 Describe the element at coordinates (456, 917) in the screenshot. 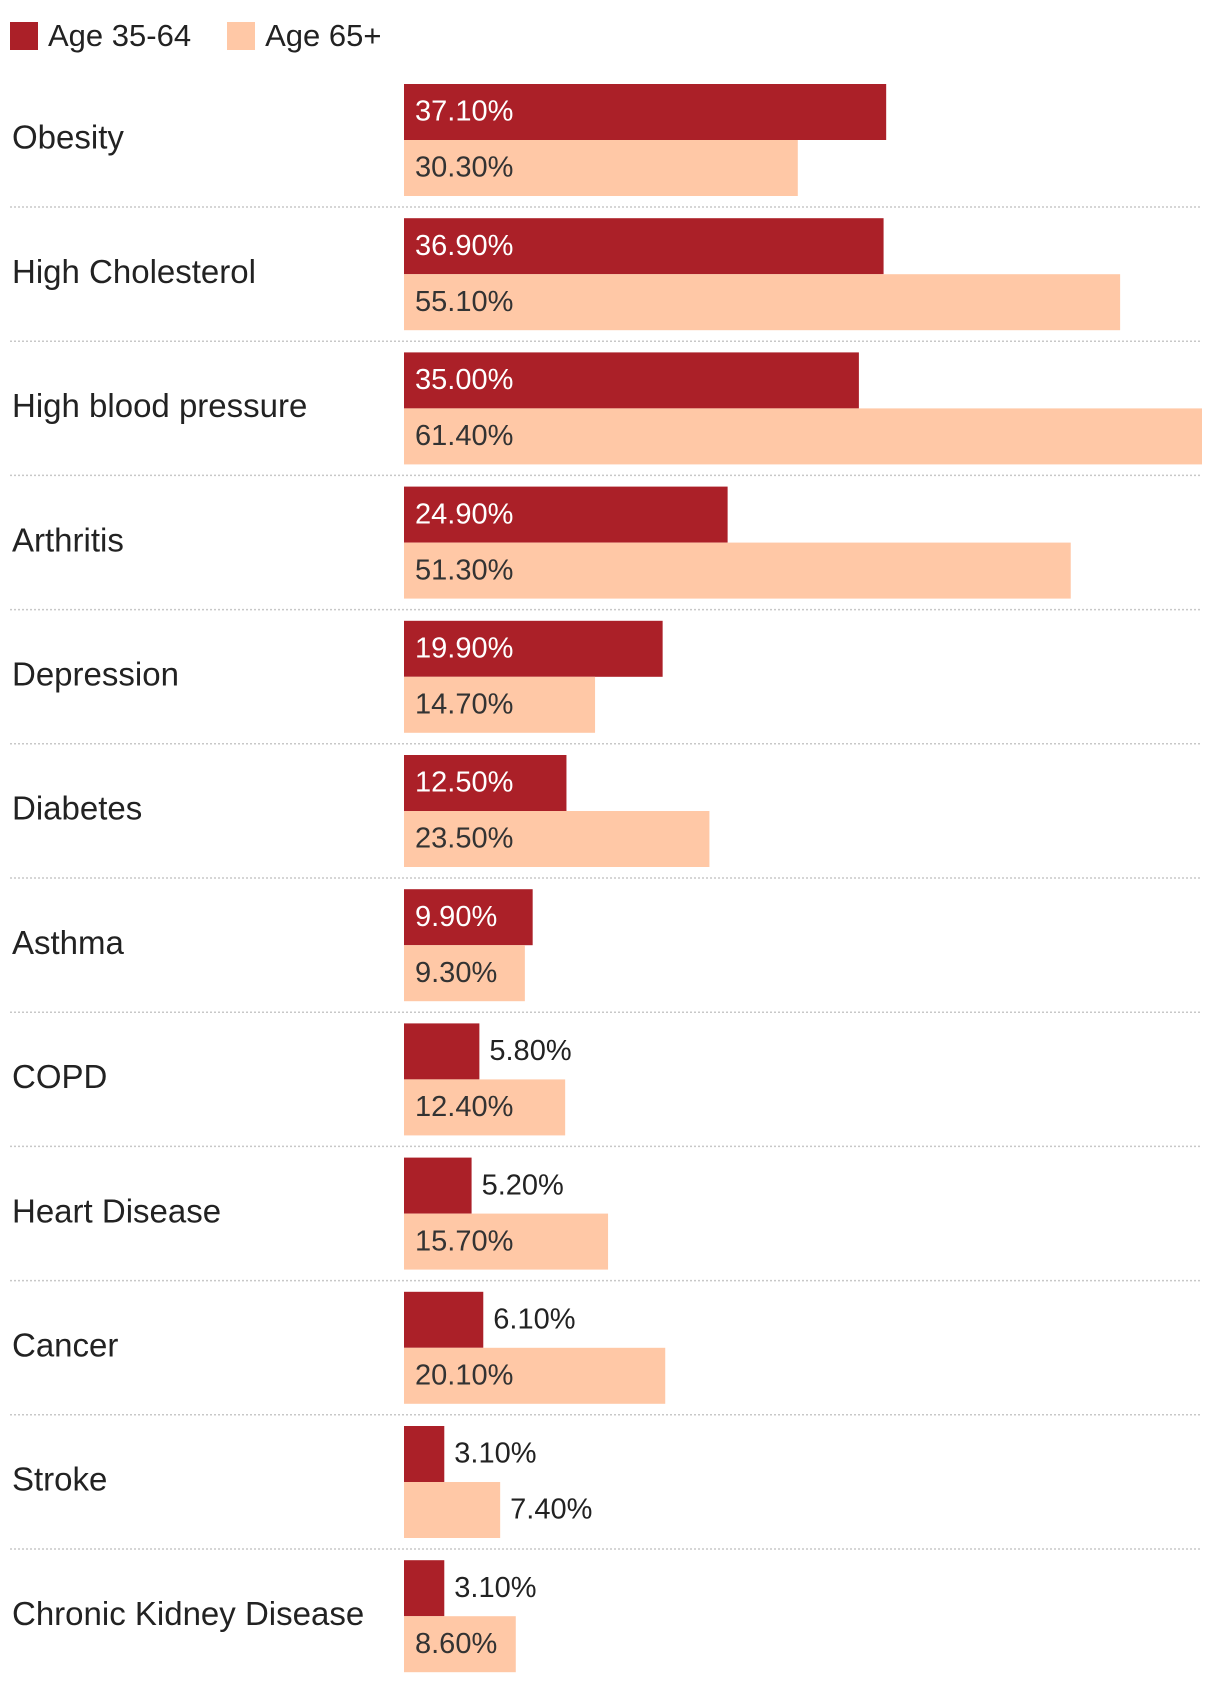

I see `value-label-age-35-64-asthma: 9.90%` at that location.